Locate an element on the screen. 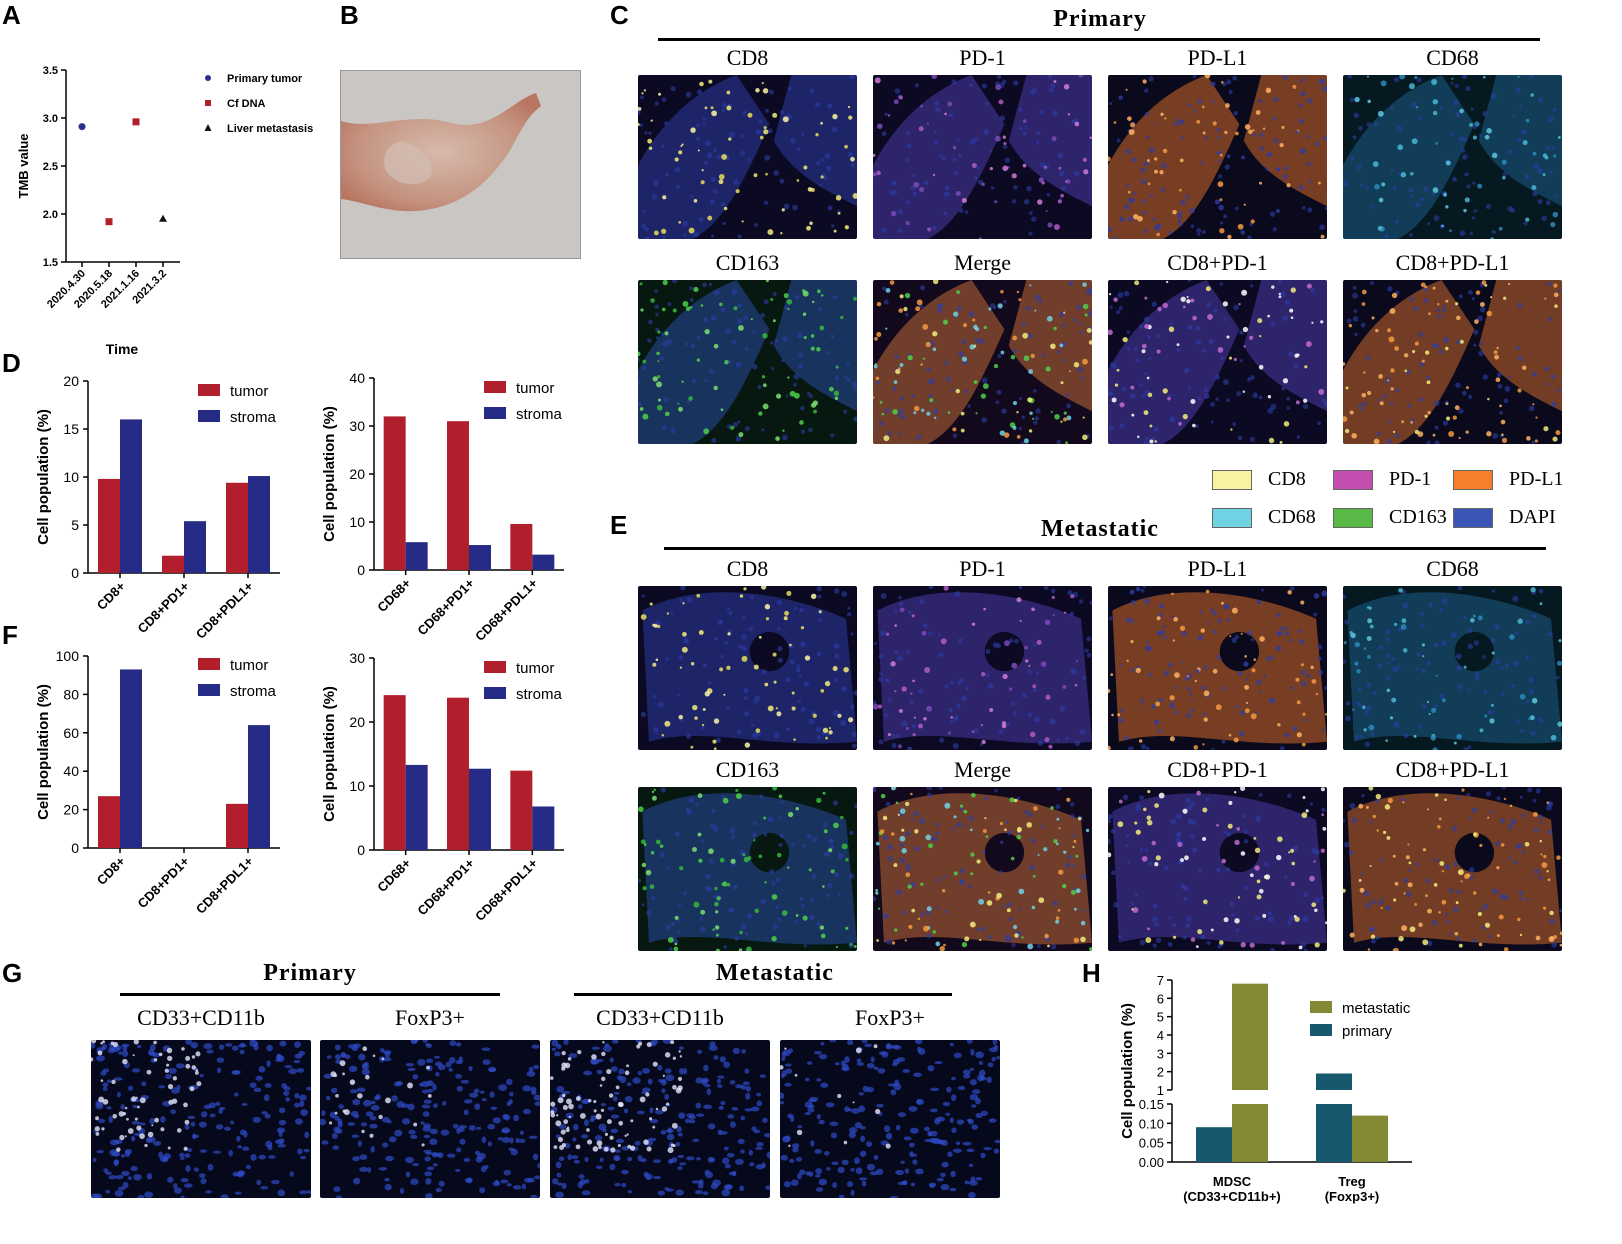 This screenshot has height=1244, width=1622. legend-label: tumor is located at coordinates (535, 668).